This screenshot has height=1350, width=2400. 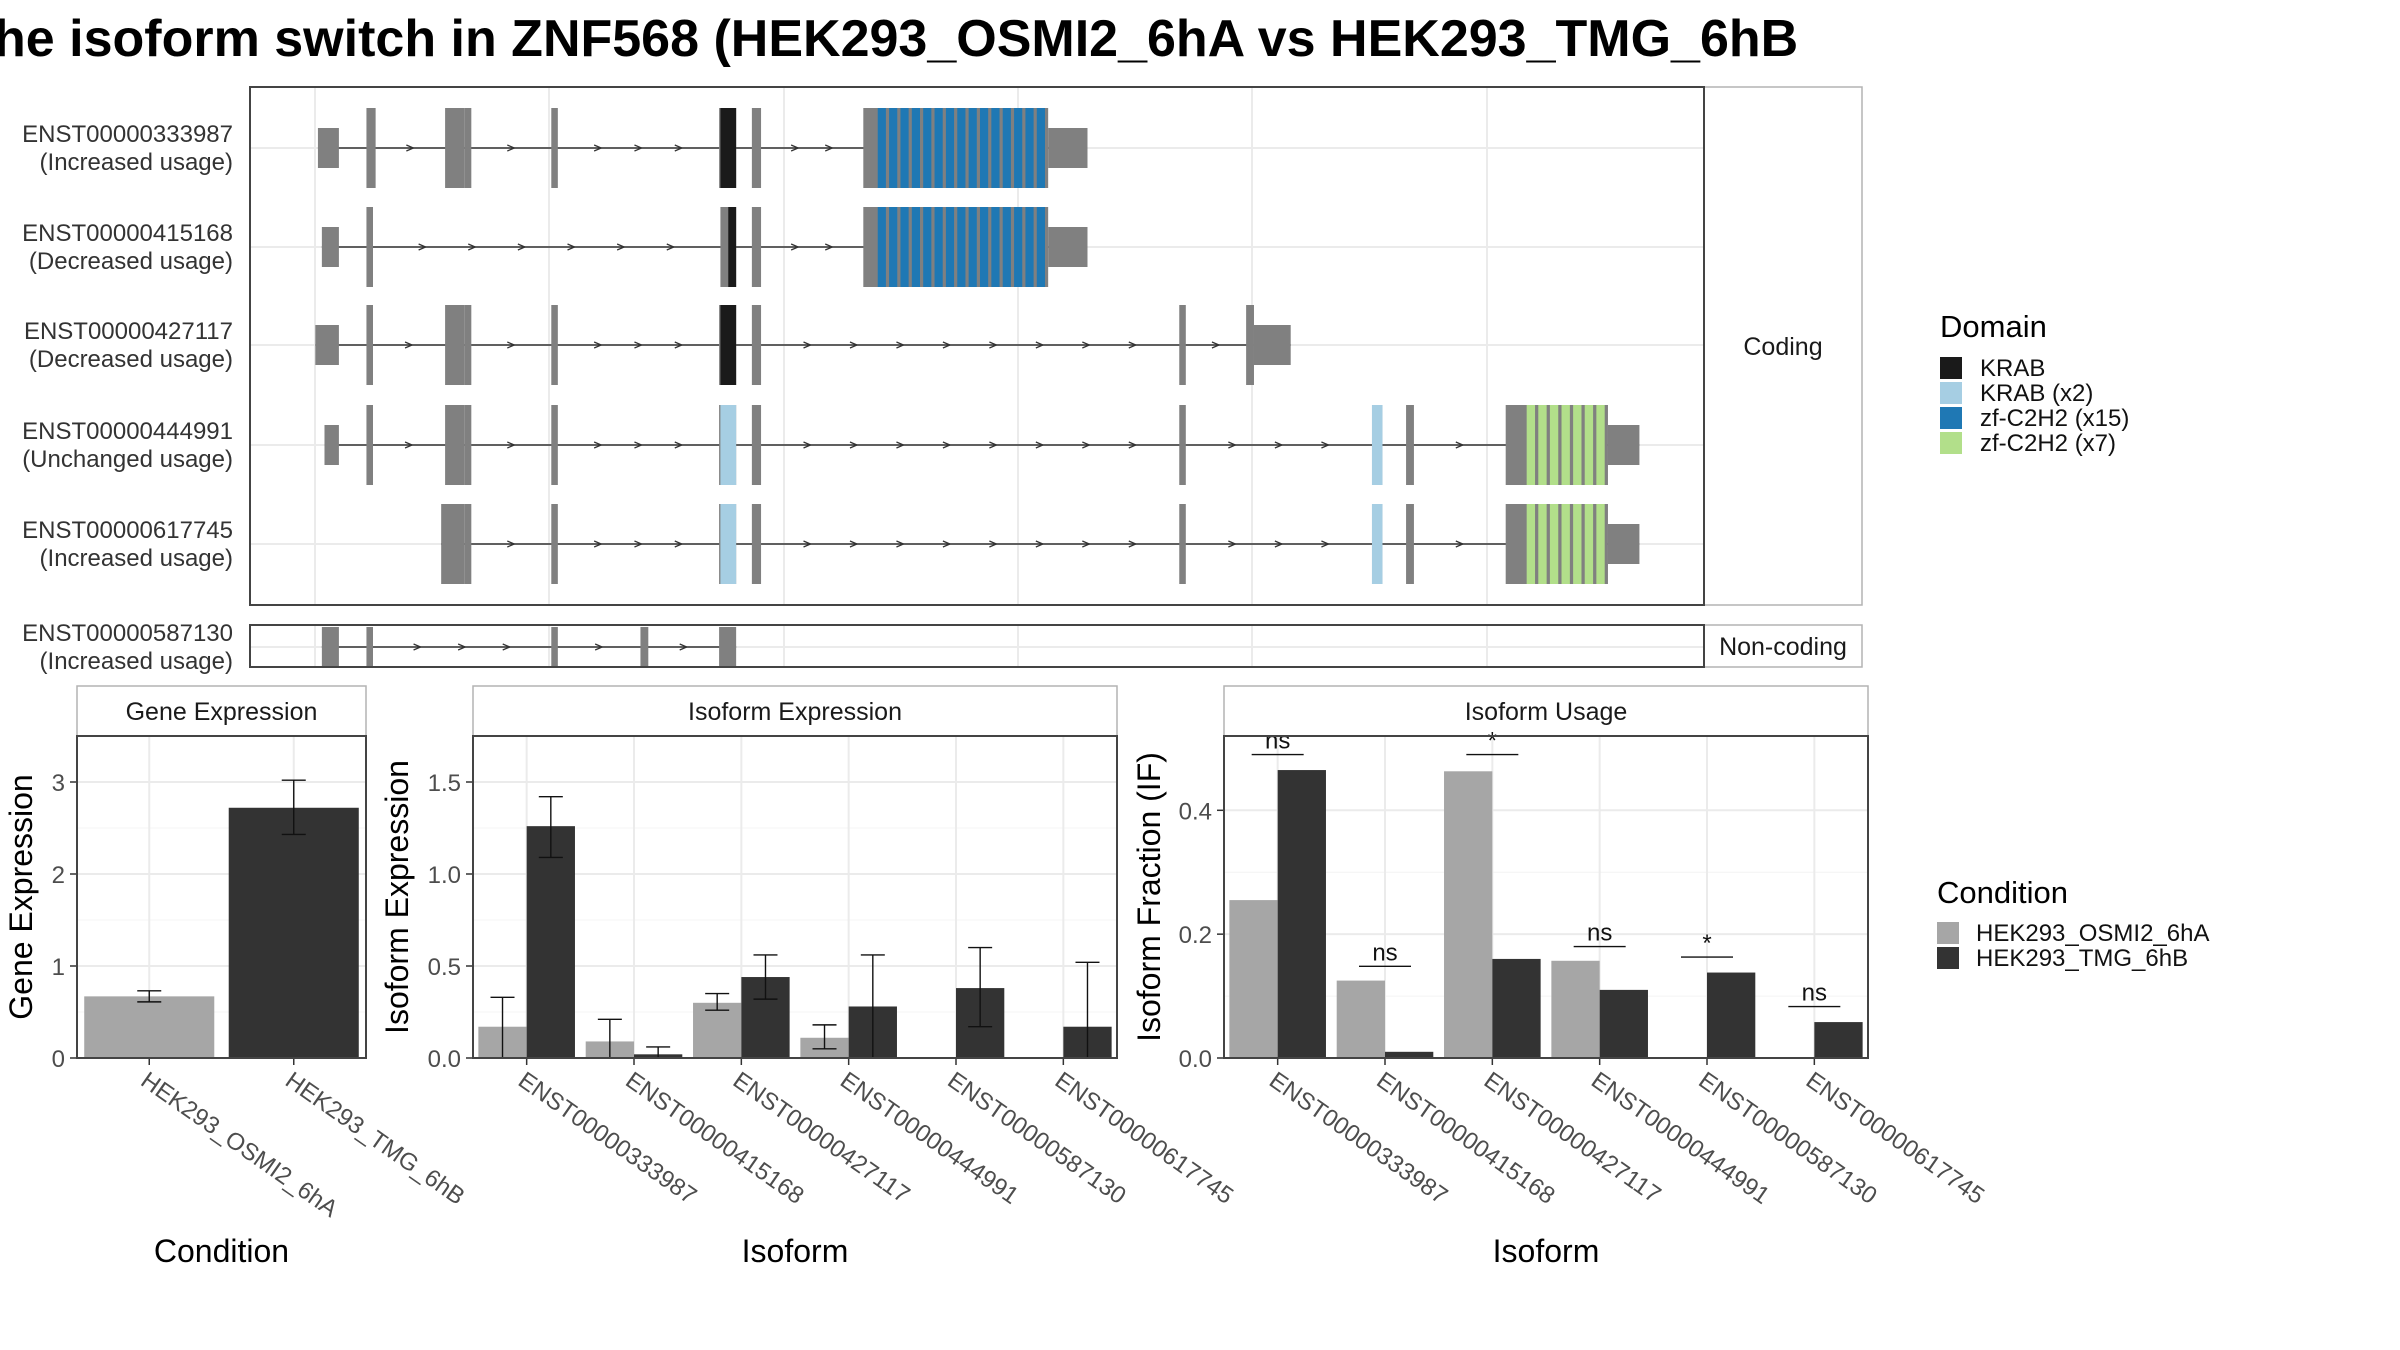 I want to click on domain-legend-title: Domain, so click(x=1993, y=326).